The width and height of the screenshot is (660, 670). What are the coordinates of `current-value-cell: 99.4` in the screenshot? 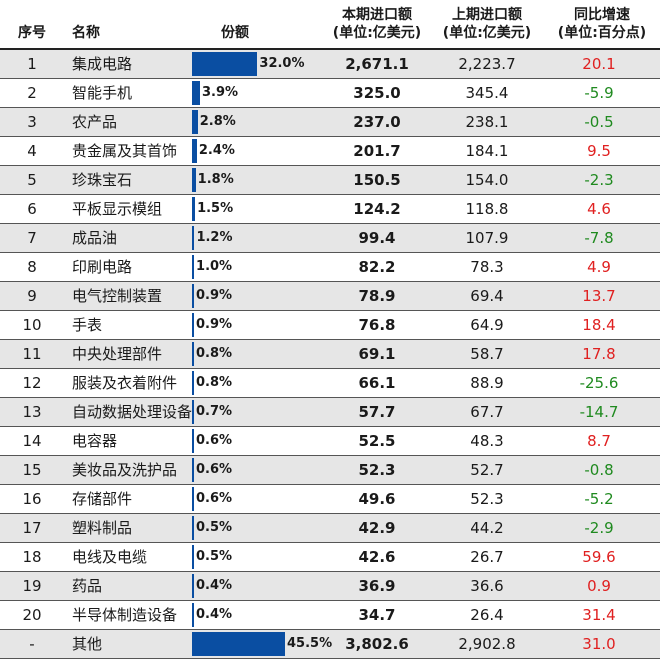 It's located at (377, 238).